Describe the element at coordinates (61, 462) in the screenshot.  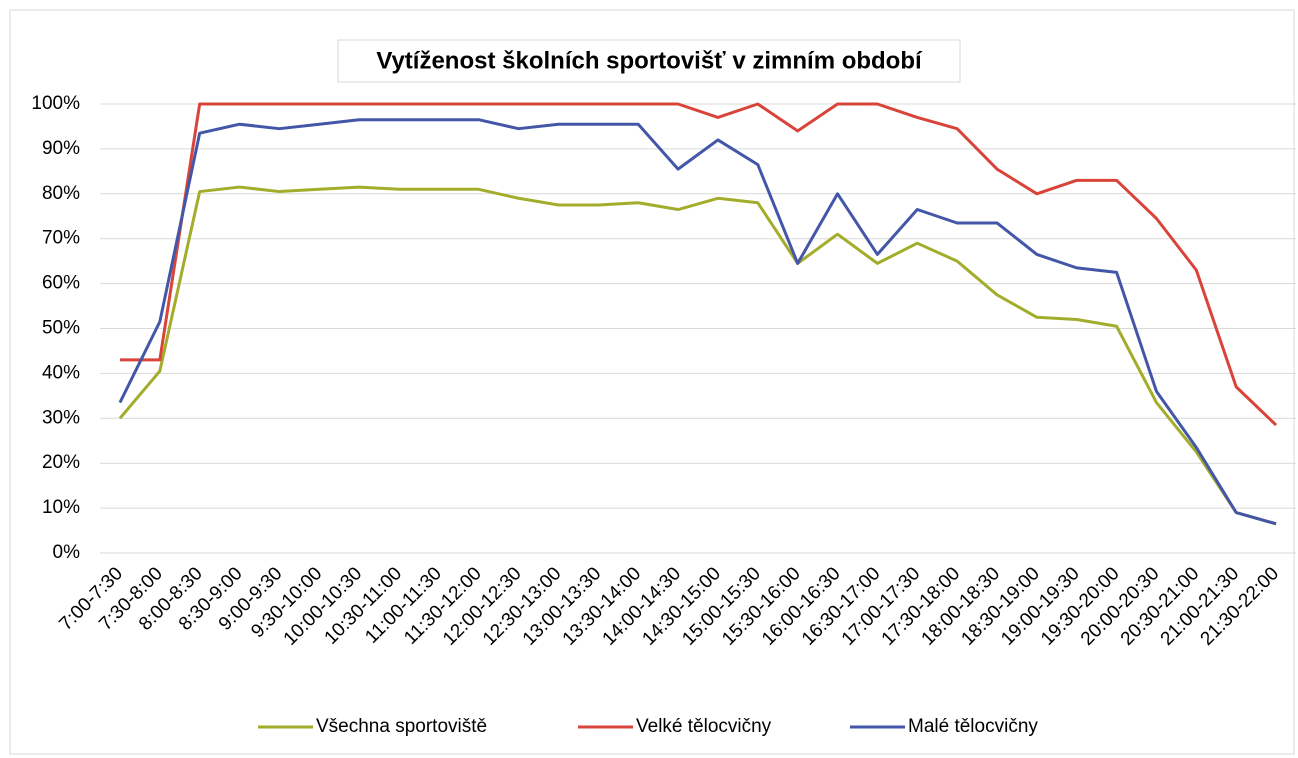
I see `y-tick-label: 20%` at that location.